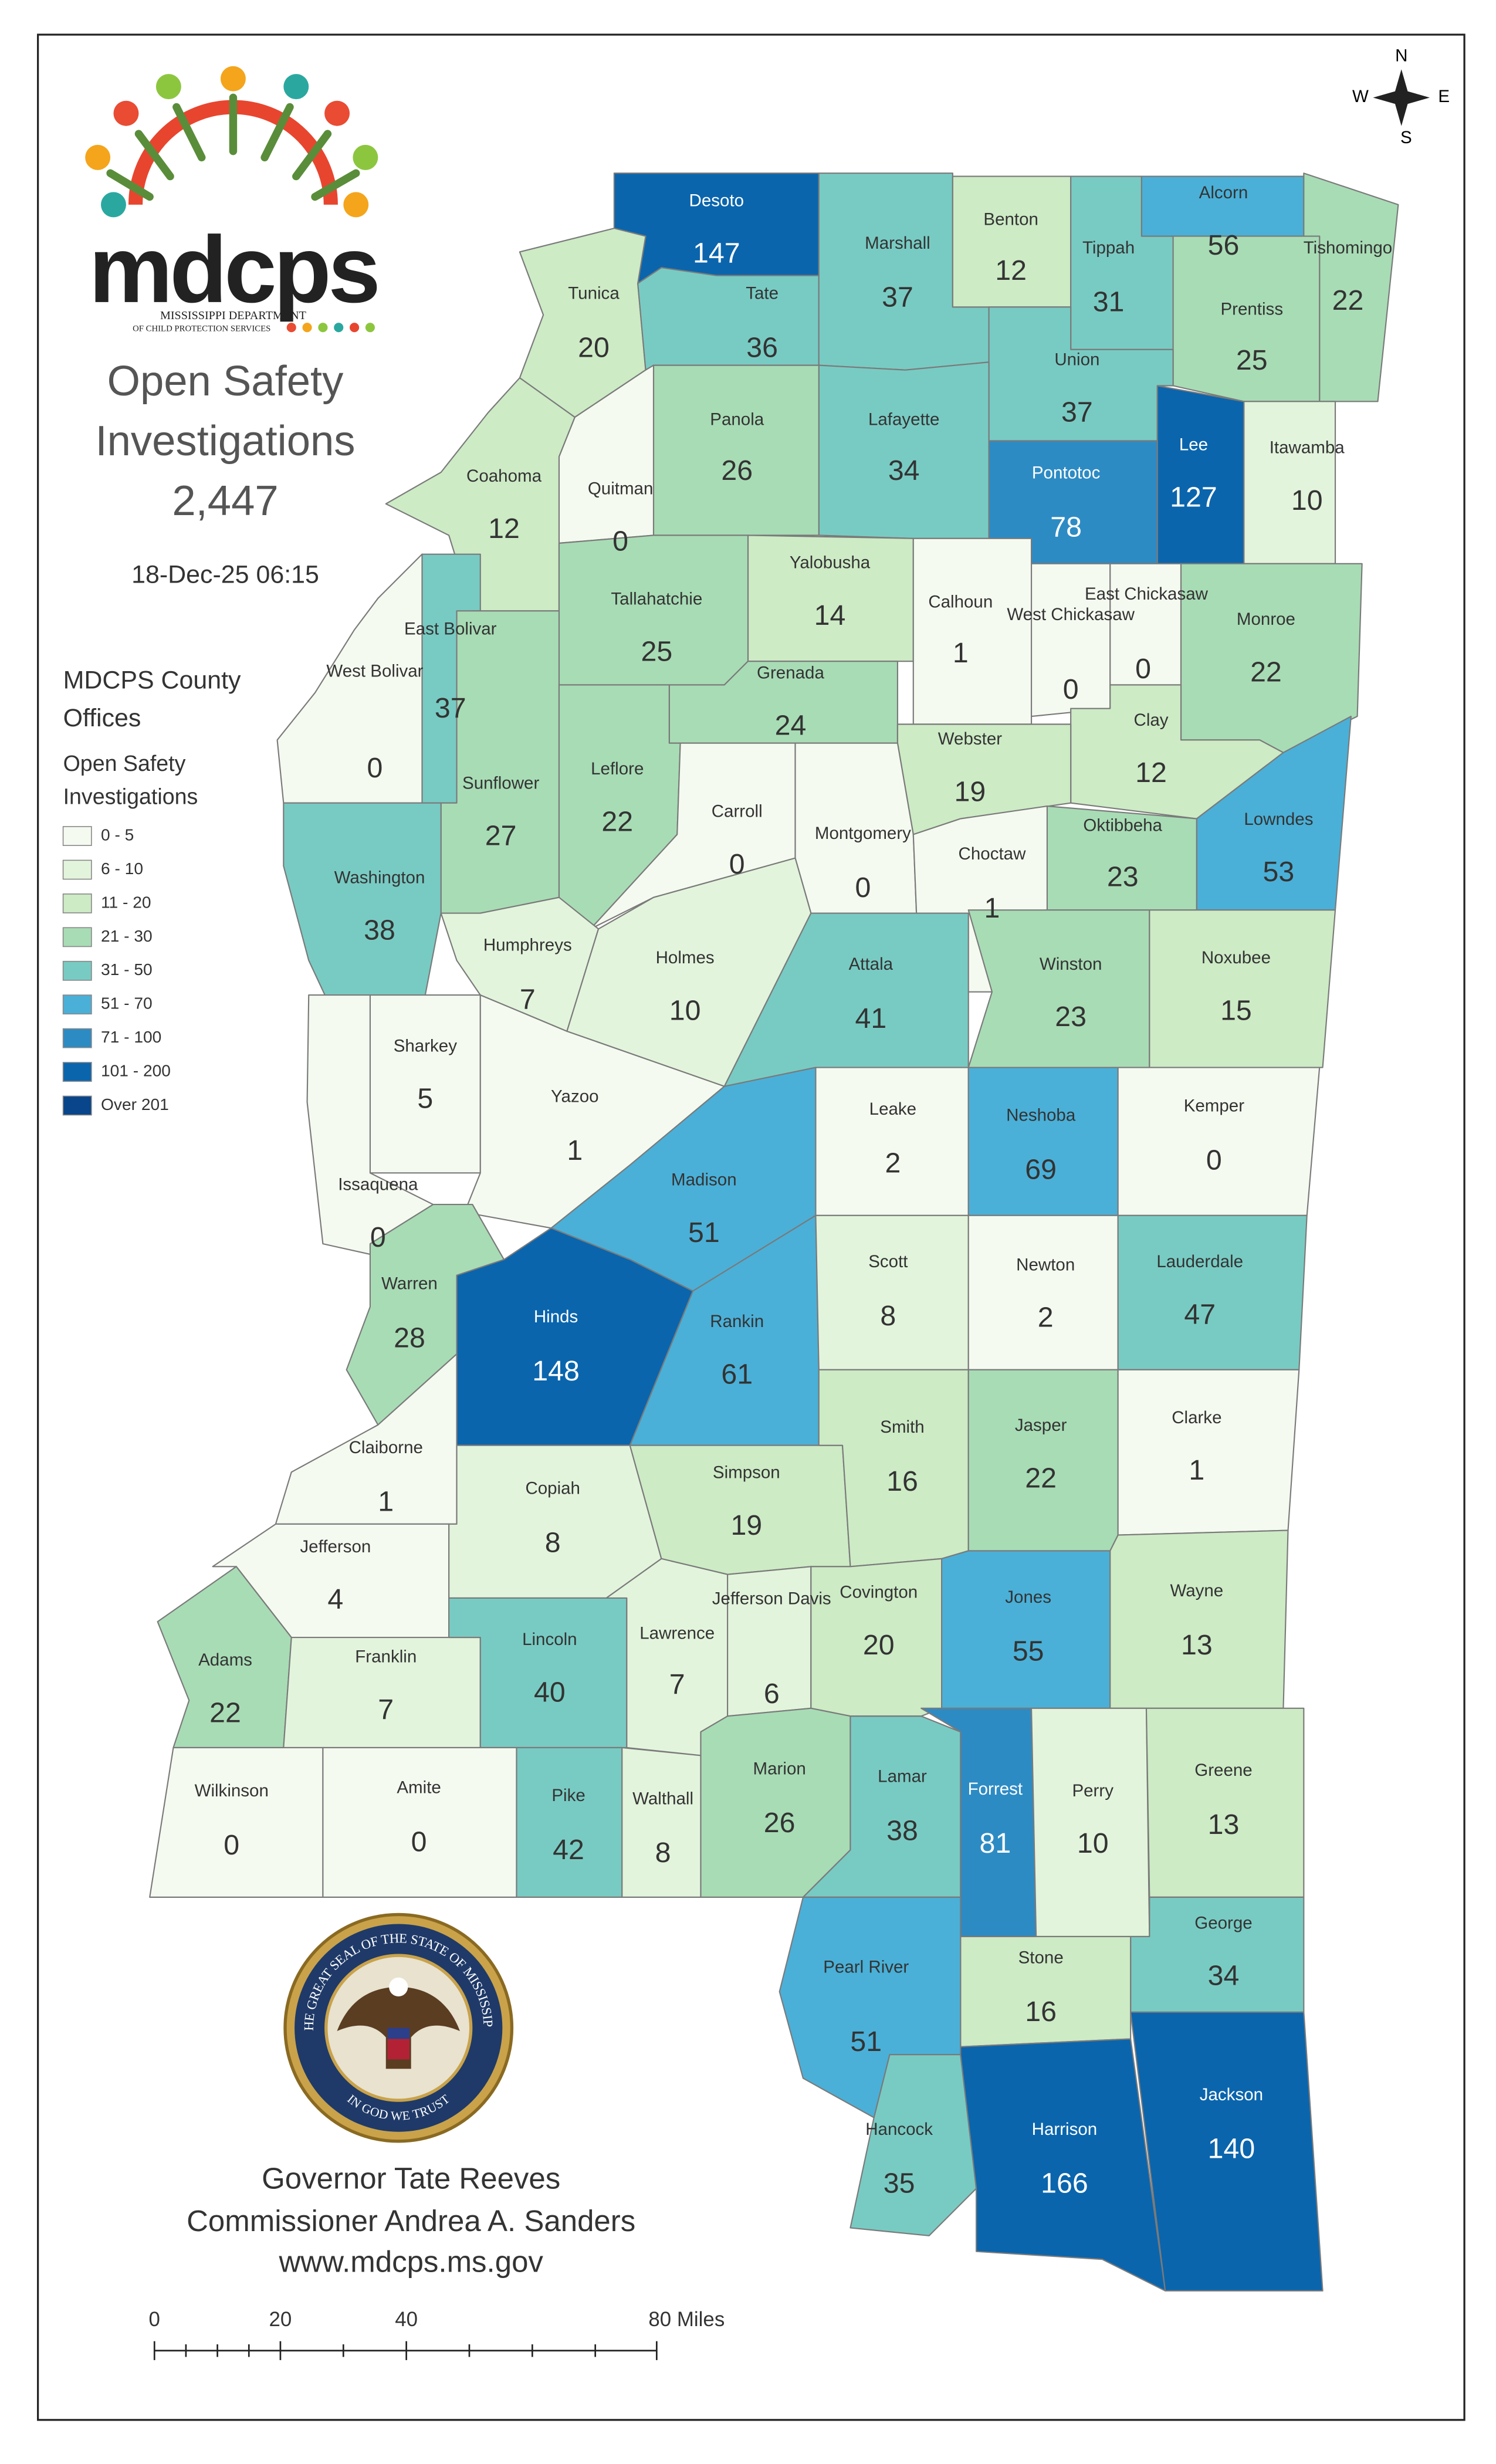  I want to click on footer-line: Governor Tate Reeves, so click(411, 2178).